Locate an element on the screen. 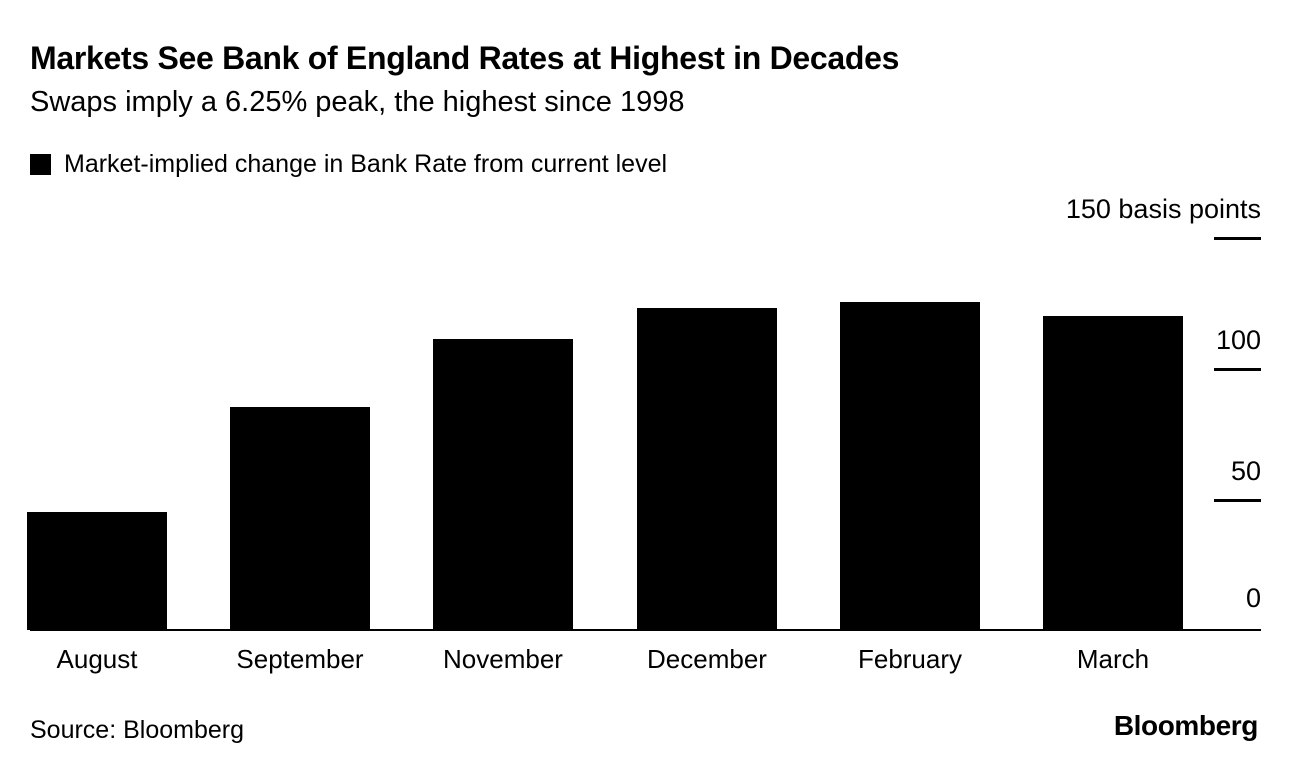  y-axis-label-150: 150 basis points is located at coordinates (1163, 209).